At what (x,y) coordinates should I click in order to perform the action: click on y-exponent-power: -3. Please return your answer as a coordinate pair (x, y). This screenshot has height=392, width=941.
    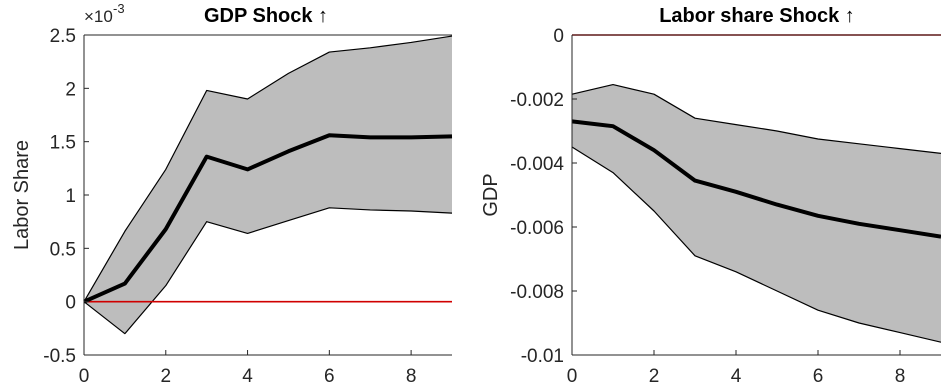
    Looking at the image, I should click on (119, 8).